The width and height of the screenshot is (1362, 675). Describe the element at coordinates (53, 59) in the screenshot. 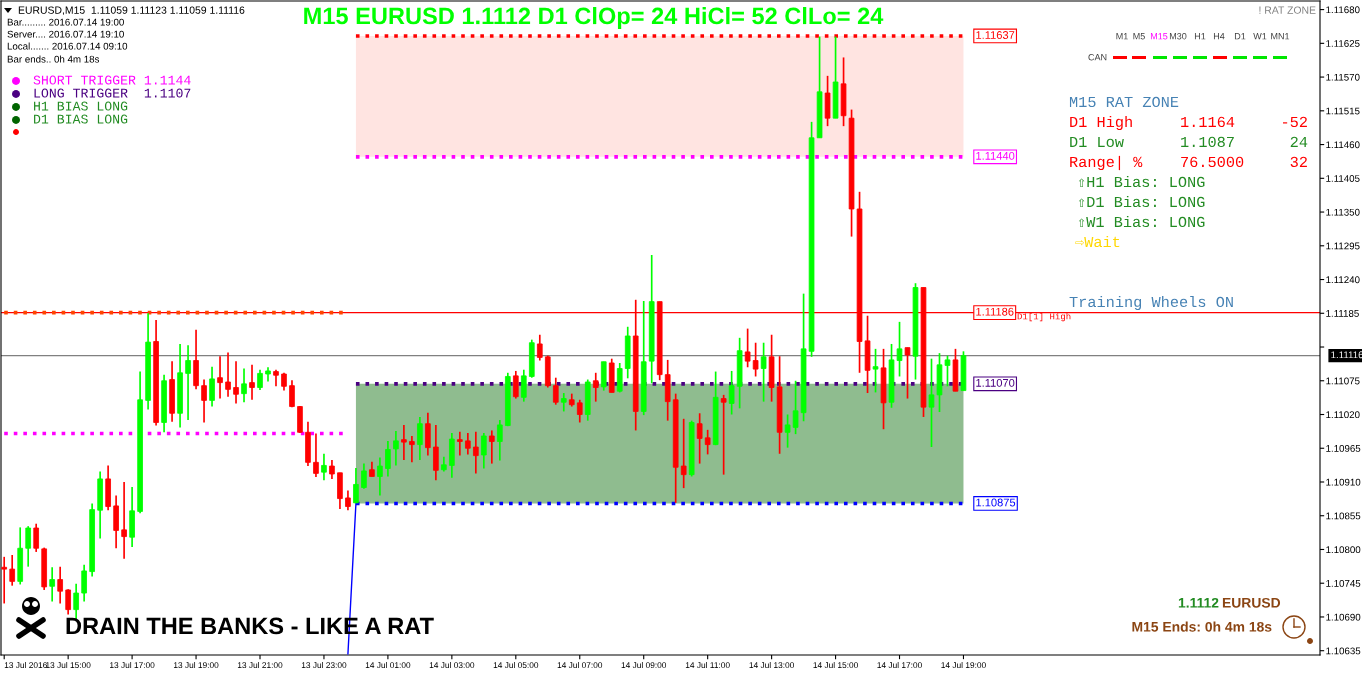

I see `annotation: Bar ends.. 0h 4m 18s` at that location.